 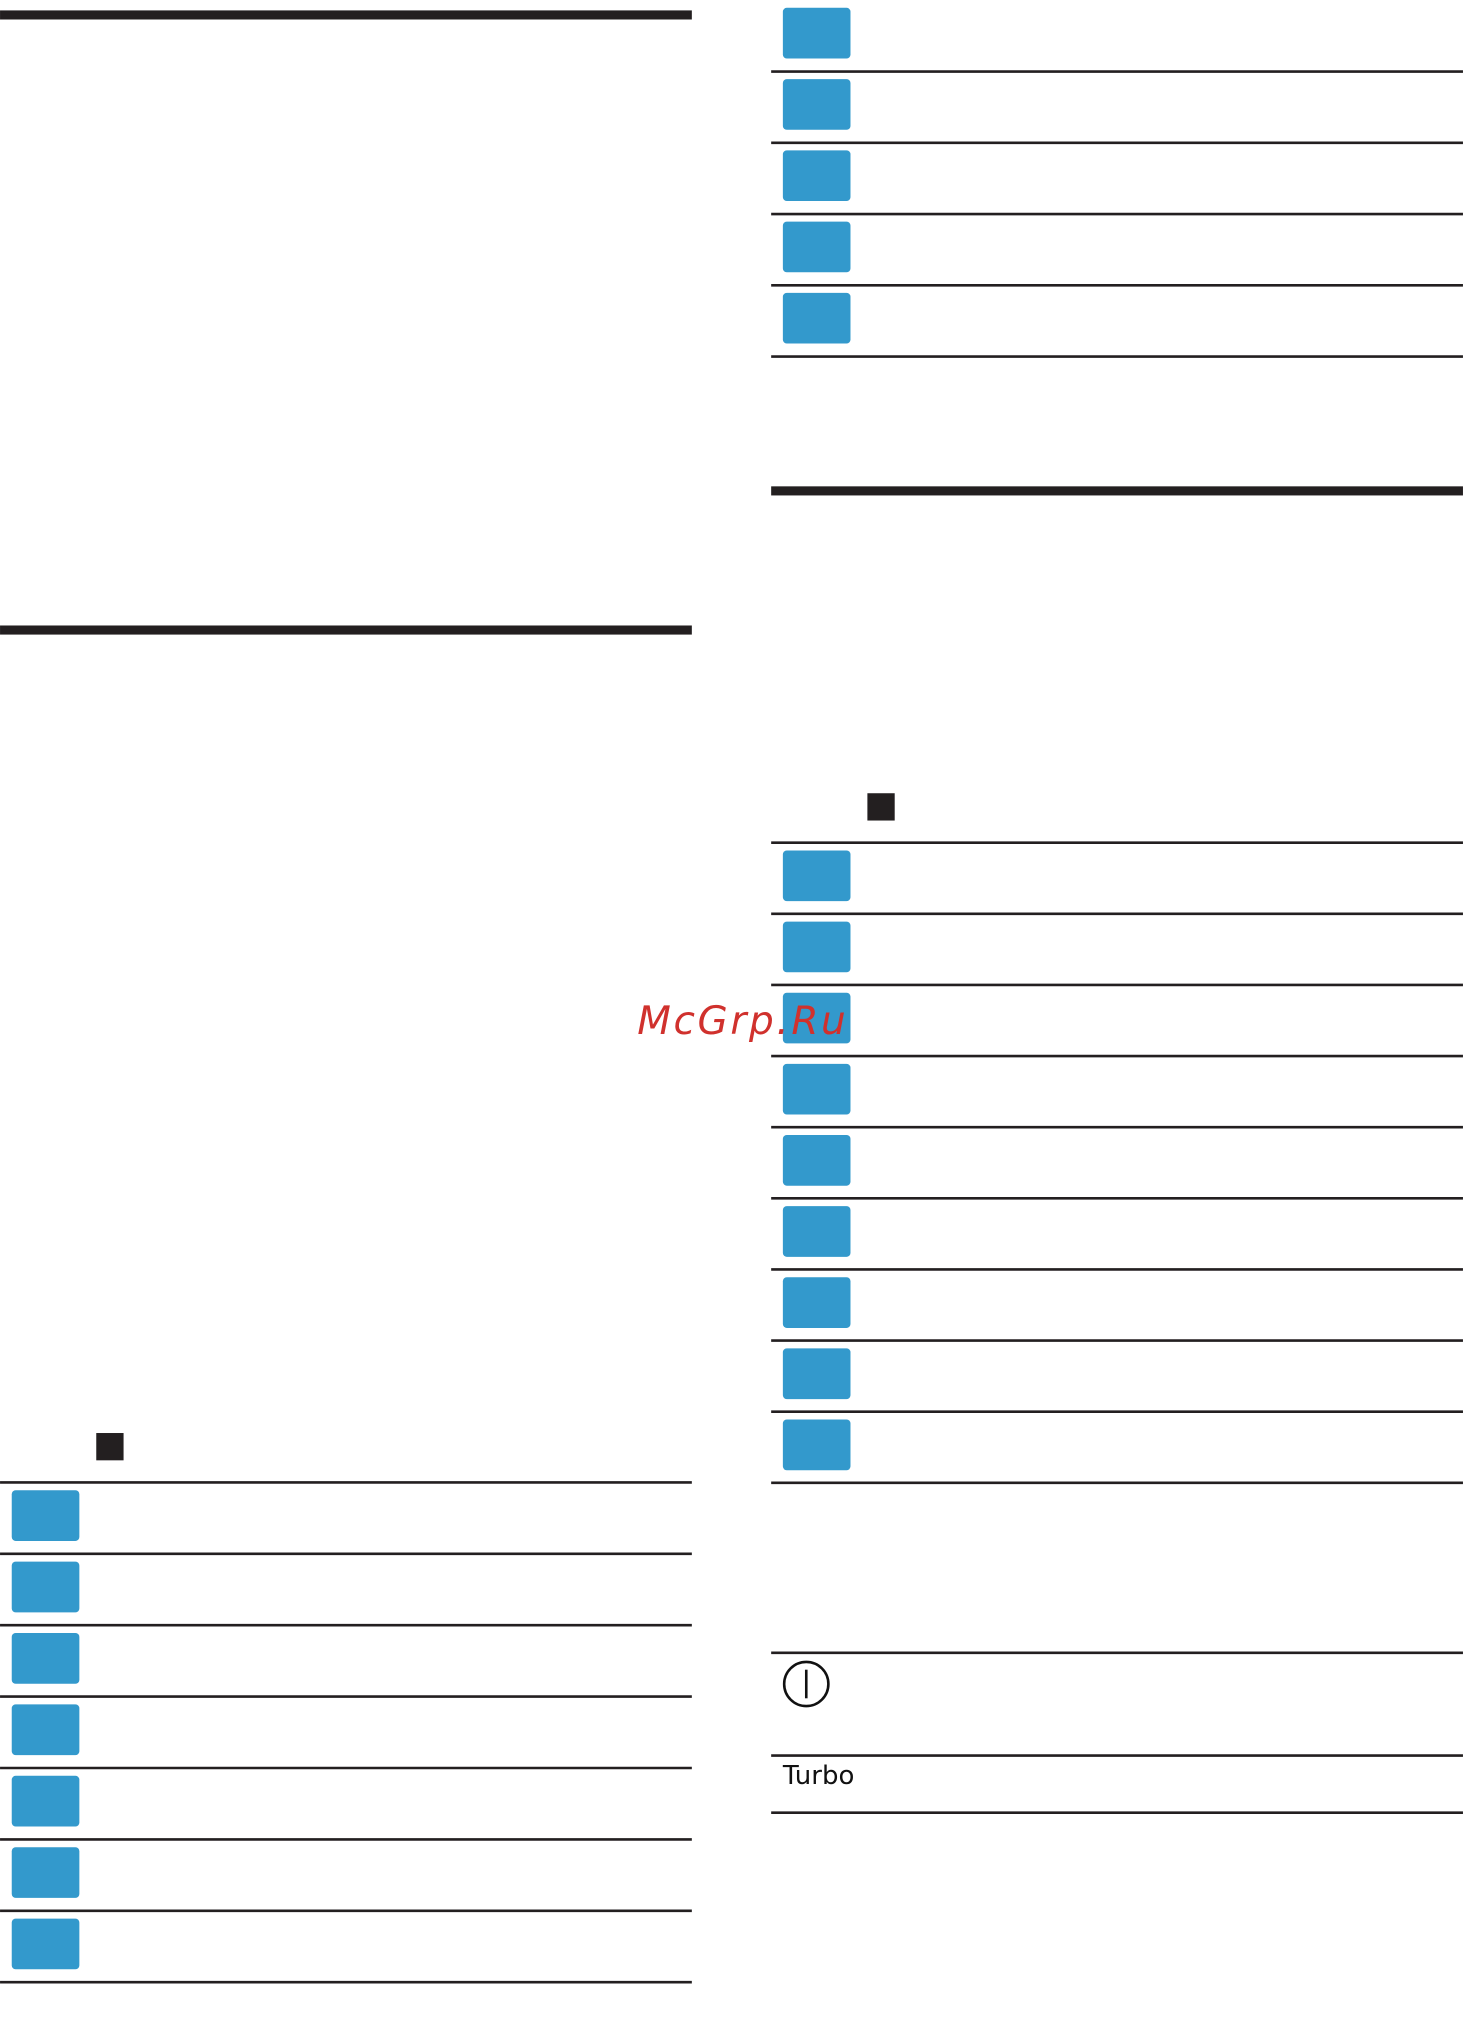 I want to click on turbo-label: Turbo, so click(x=818, y=1776).